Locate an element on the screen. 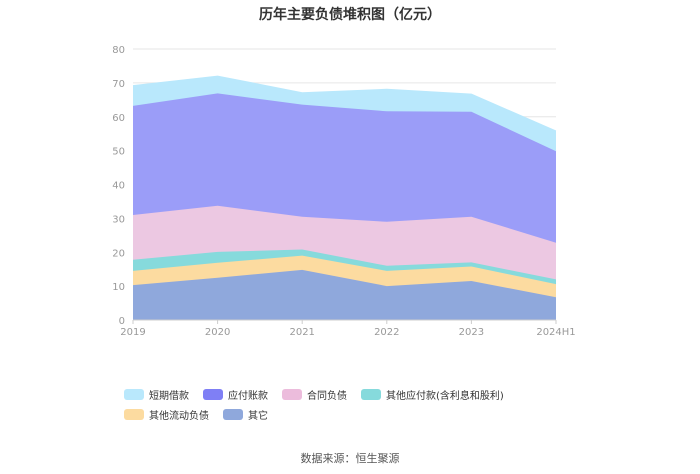 This screenshot has height=474, width=700. legend-item: 合同负债 is located at coordinates (314, 395).